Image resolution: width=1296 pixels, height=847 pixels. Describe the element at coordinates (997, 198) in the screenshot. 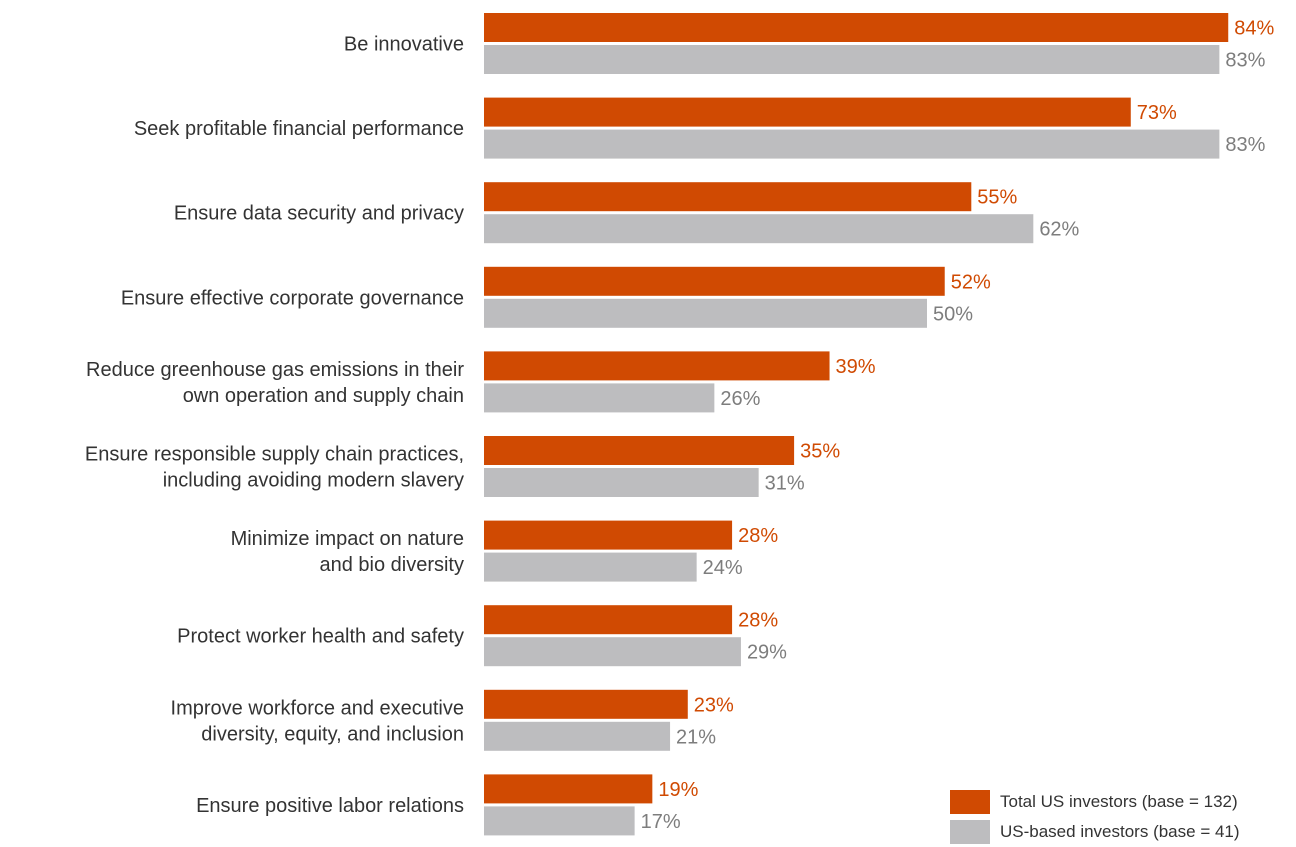

I see `value-label-total-us: 55%` at that location.